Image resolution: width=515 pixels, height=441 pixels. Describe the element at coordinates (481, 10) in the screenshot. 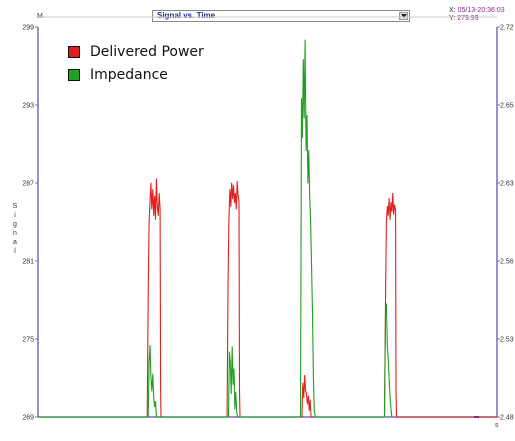

I see `cursor-x-value: 05/13-20:36:03` at that location.